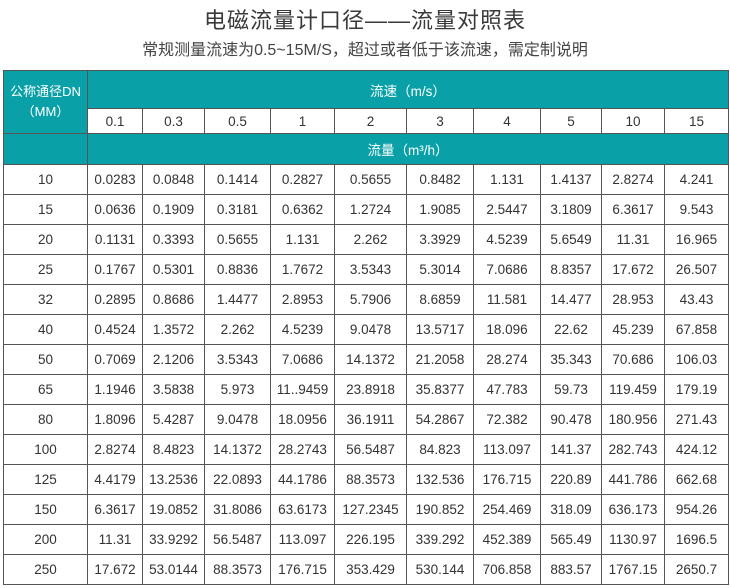  What do you see at coordinates (237, 389) in the screenshot?
I see `flow-cell: 5.973` at bounding box center [237, 389].